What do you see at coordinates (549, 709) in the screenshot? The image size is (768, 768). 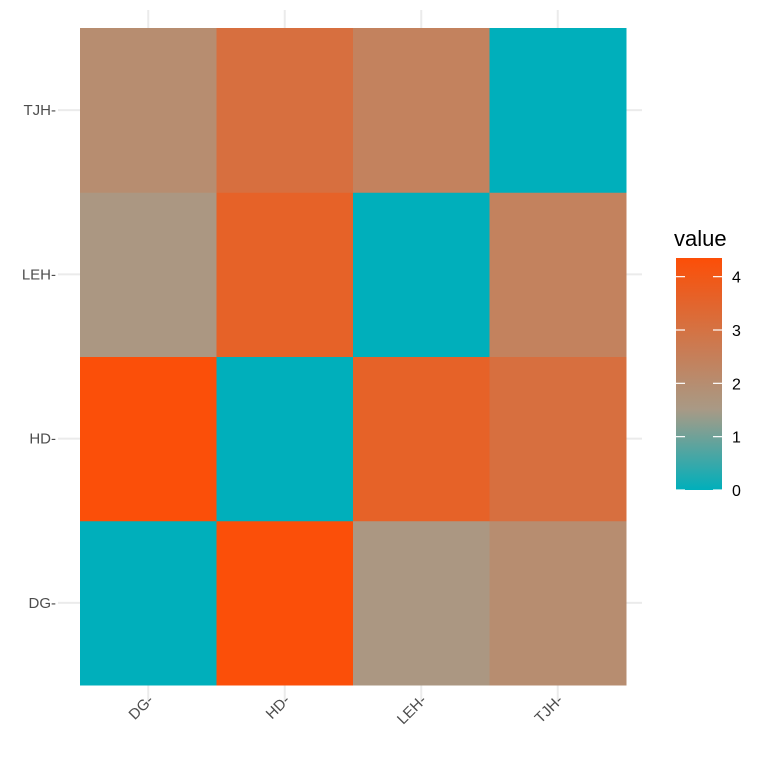 I see `x-tick-label: TJH-` at bounding box center [549, 709].